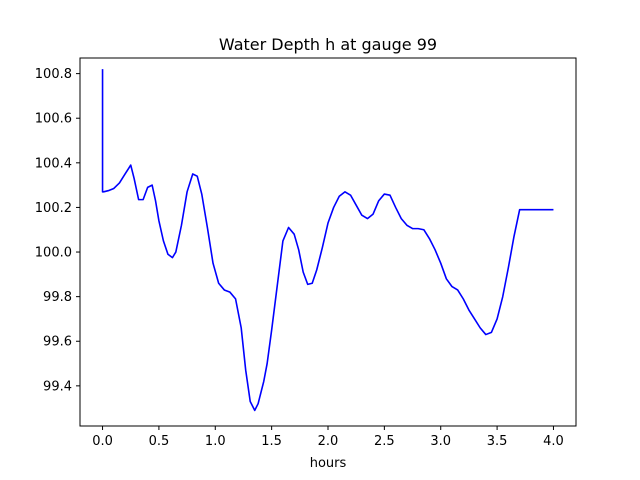 This screenshot has height=480, width=640. What do you see at coordinates (328, 441) in the screenshot?
I see `x-tick-label: 2.0` at bounding box center [328, 441].